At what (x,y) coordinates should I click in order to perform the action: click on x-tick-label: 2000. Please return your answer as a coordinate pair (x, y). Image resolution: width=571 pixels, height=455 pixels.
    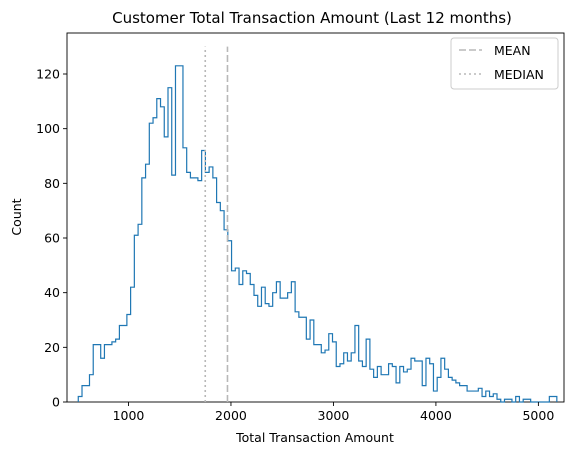
    Looking at the image, I should click on (231, 415).